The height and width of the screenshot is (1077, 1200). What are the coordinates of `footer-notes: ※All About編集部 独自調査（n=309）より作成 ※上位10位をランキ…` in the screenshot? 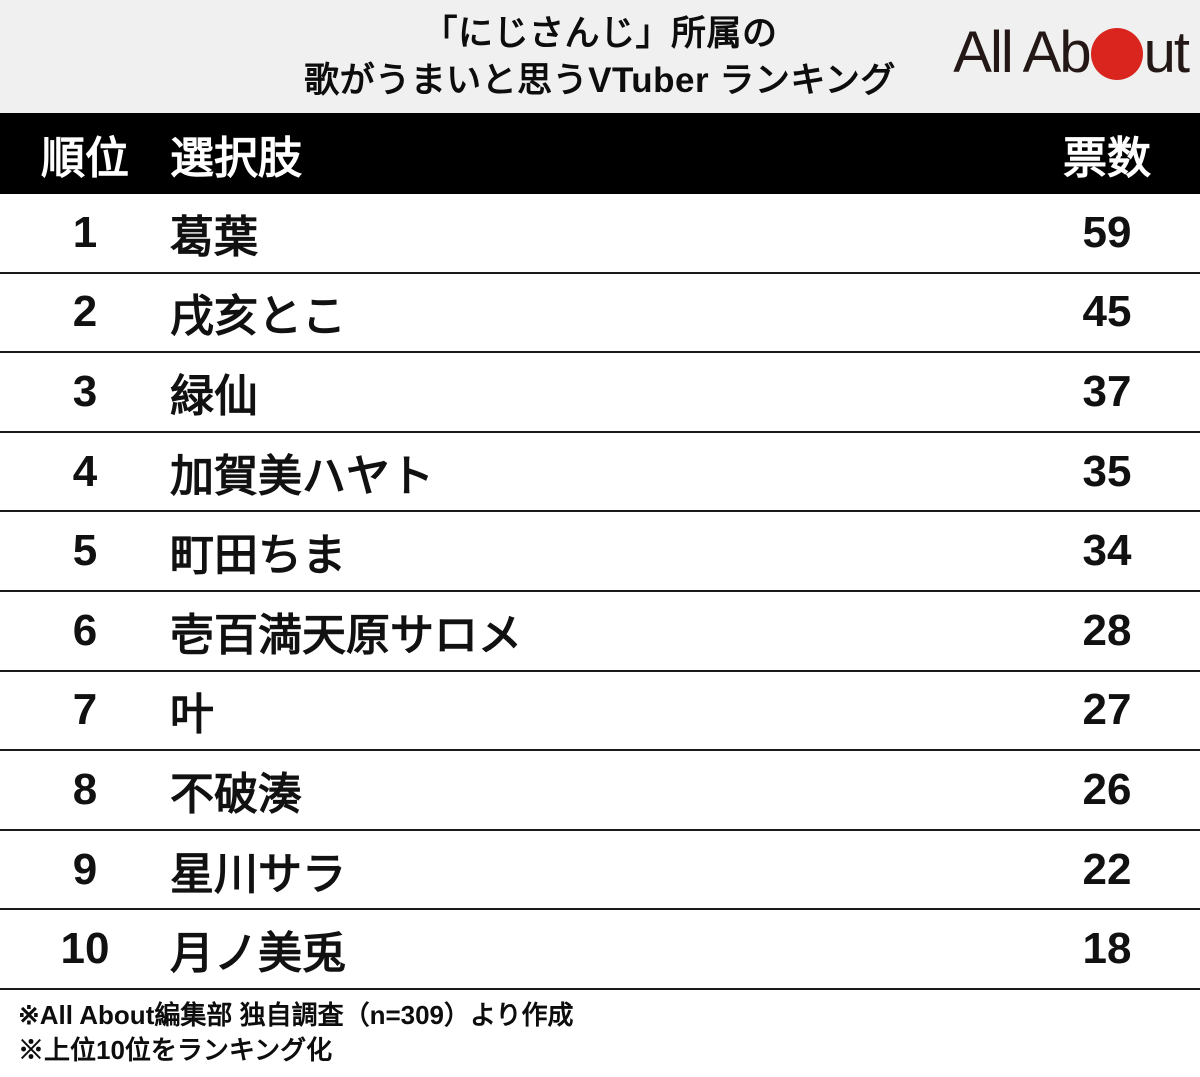 It's located at (600, 1033).